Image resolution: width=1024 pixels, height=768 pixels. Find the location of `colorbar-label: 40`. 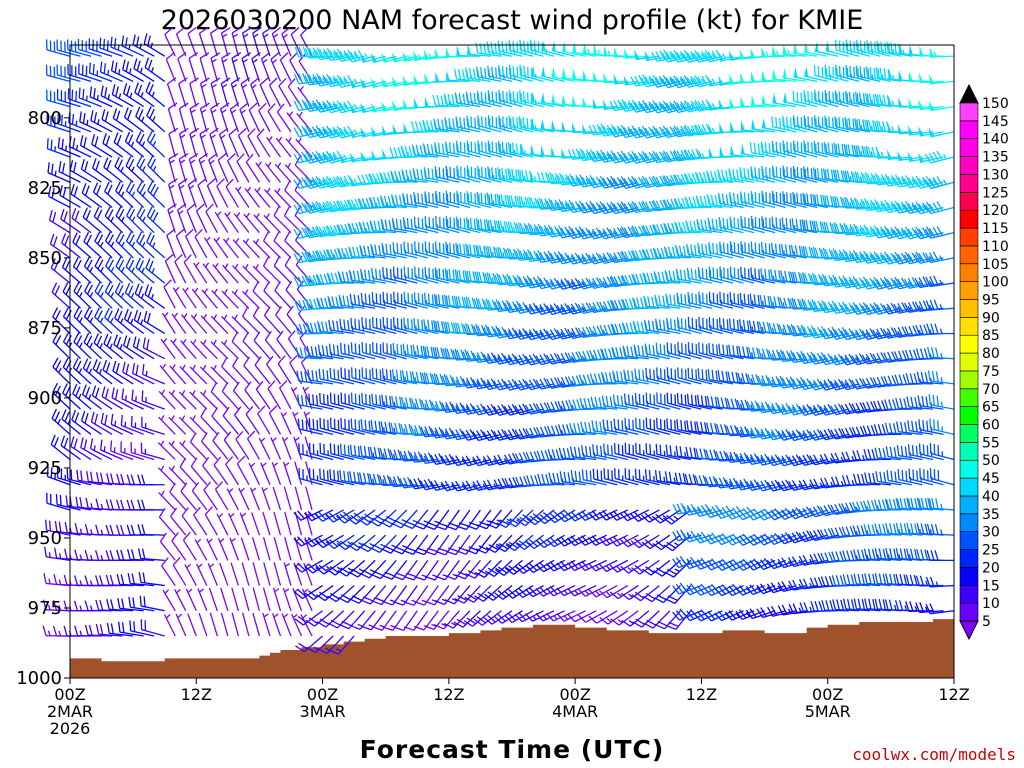

colorbar-label: 40 is located at coordinates (991, 497).